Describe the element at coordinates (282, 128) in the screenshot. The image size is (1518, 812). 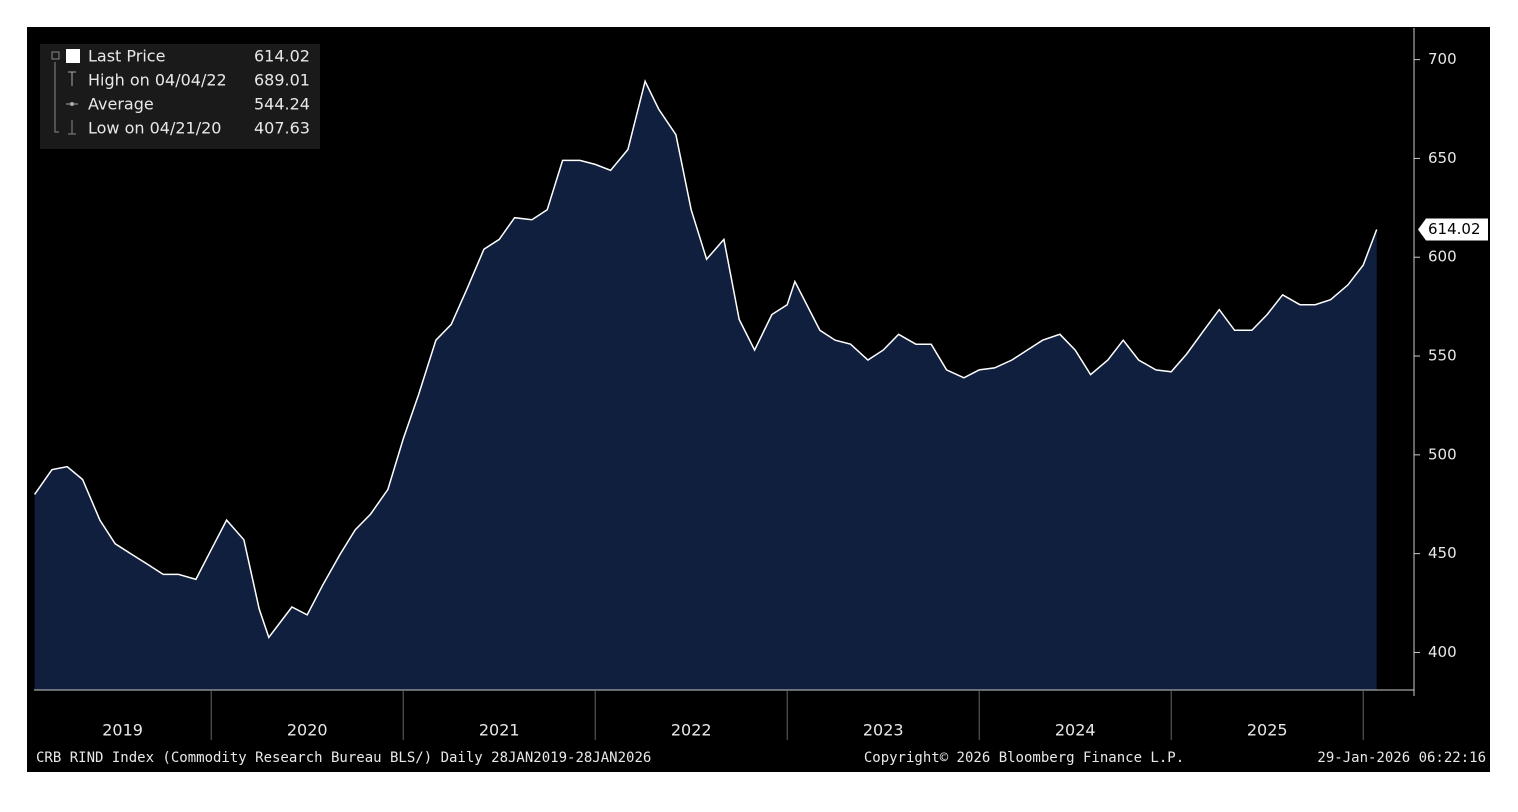
I see `legend-value: 407.63` at that location.